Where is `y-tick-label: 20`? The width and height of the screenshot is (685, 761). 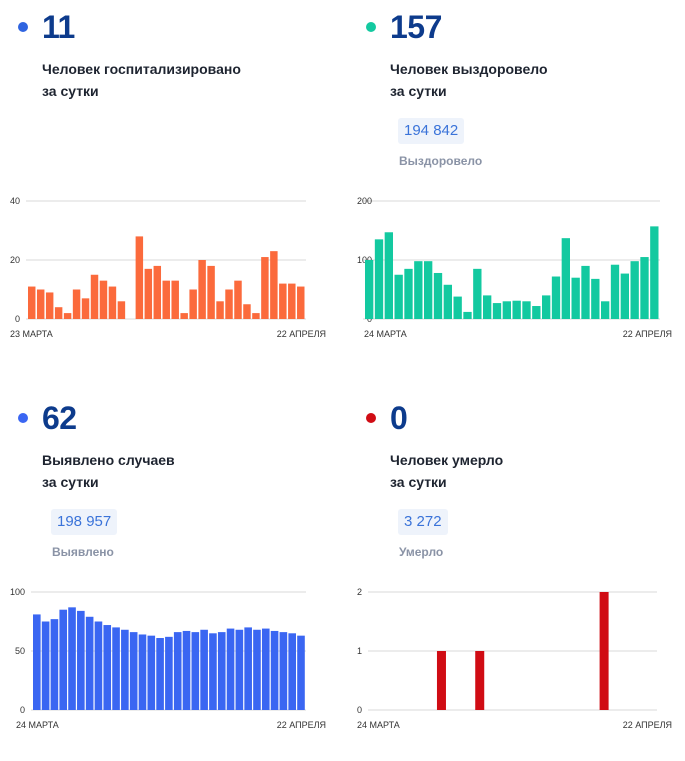 y-tick-label: 20 is located at coordinates (15, 260).